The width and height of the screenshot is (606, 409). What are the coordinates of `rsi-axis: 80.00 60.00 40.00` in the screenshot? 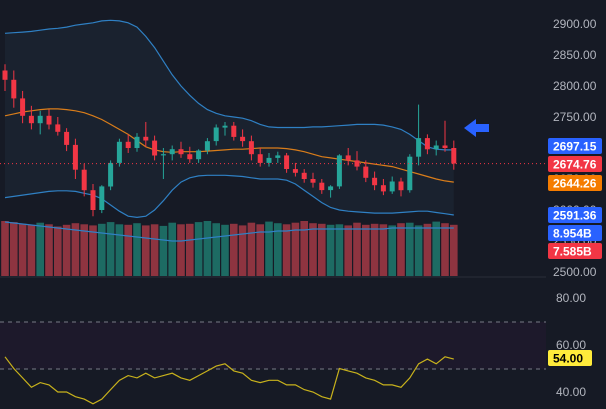 It's located at (571, 345).